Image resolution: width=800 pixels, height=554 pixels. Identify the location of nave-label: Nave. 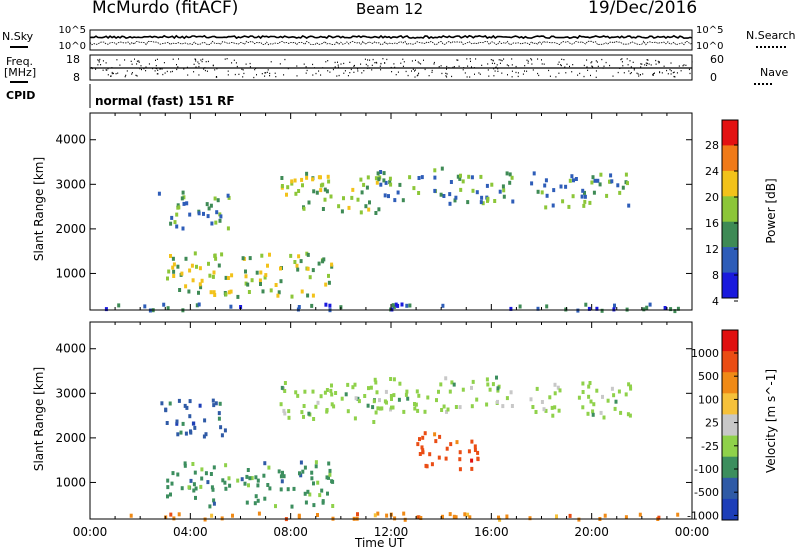
(774, 72).